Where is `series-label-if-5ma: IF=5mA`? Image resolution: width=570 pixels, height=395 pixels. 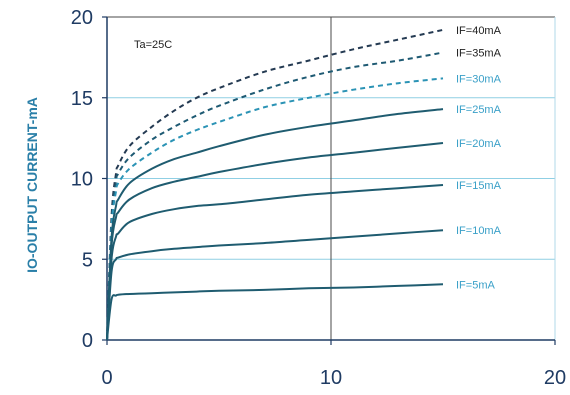 series-label-if-5ma: IF=5mA is located at coordinates (475, 285).